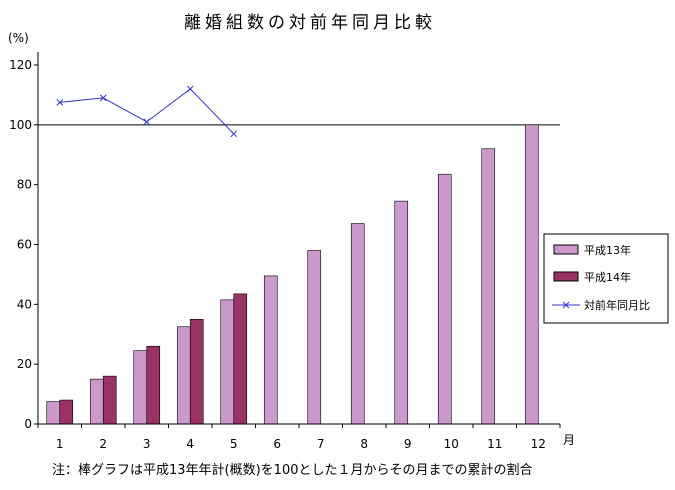 The image size is (675, 490). I want to click on x-tick-label: 3, so click(147, 444).